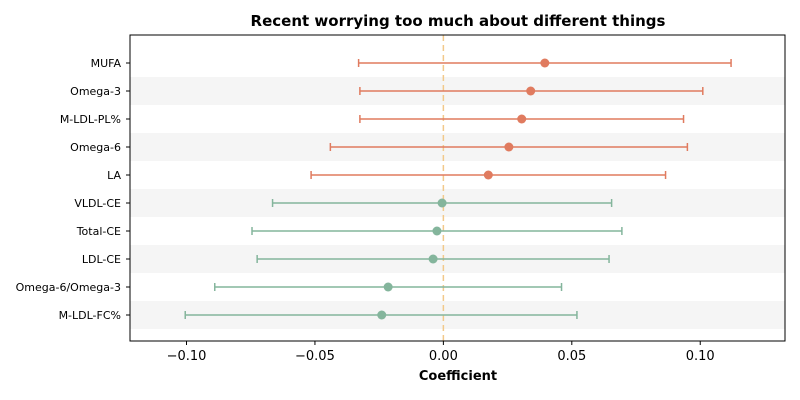 This screenshot has width=800, height=400. I want to click on y-tick-label: Omega-6/Omega-3, so click(68, 287).